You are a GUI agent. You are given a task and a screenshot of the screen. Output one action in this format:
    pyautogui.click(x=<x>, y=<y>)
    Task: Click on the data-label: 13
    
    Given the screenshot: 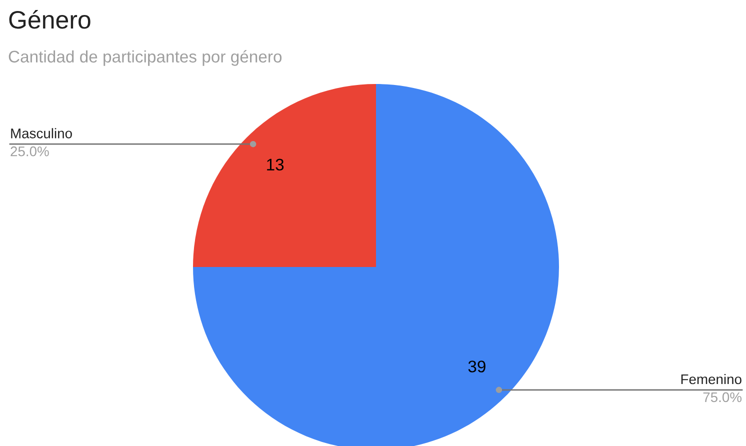 What is the action you would take?
    pyautogui.click(x=275, y=164)
    